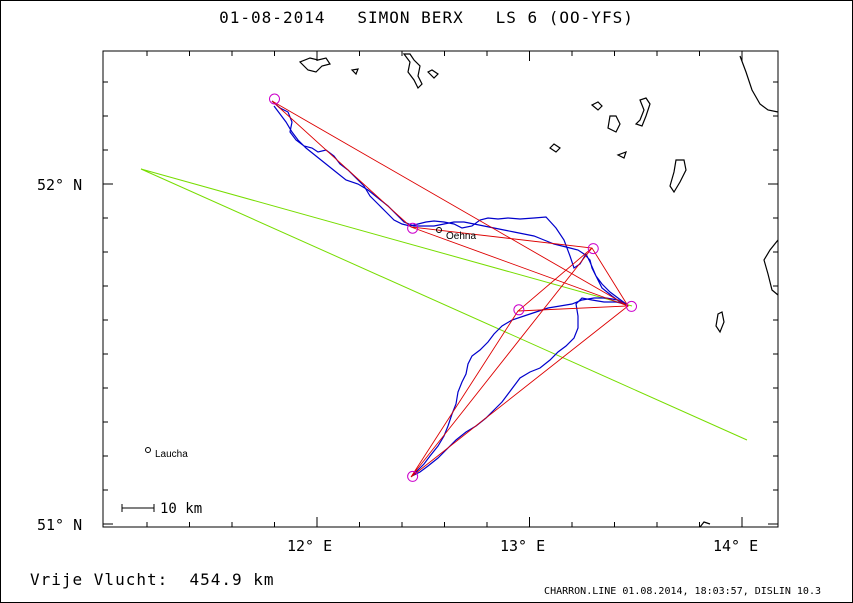 The width and height of the screenshot is (853, 603). Describe the element at coordinates (59, 185) in the screenshot. I see `lat-label-52: 52° N` at that location.